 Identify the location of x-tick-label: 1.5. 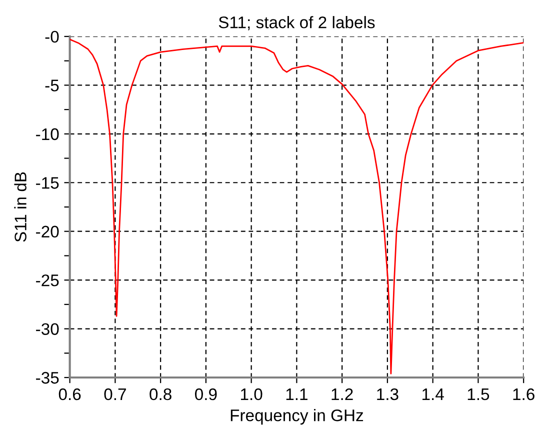
(479, 394).